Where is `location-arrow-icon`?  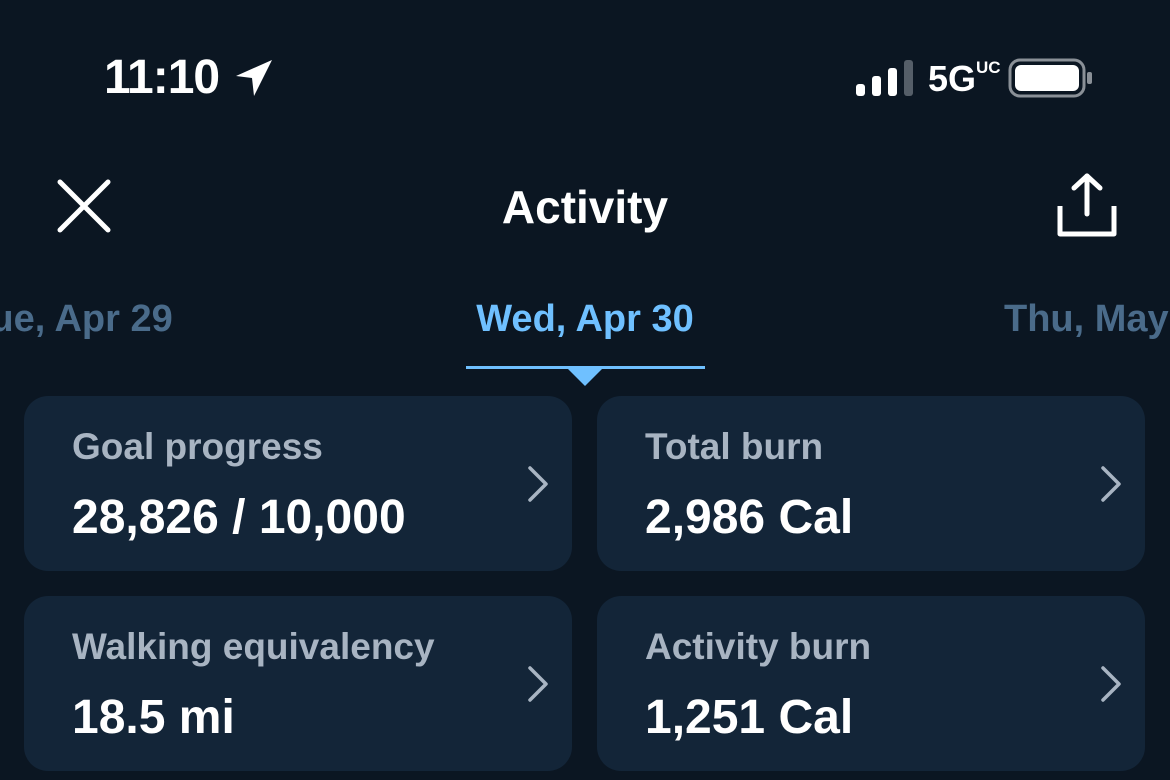 location-arrow-icon is located at coordinates (254, 78).